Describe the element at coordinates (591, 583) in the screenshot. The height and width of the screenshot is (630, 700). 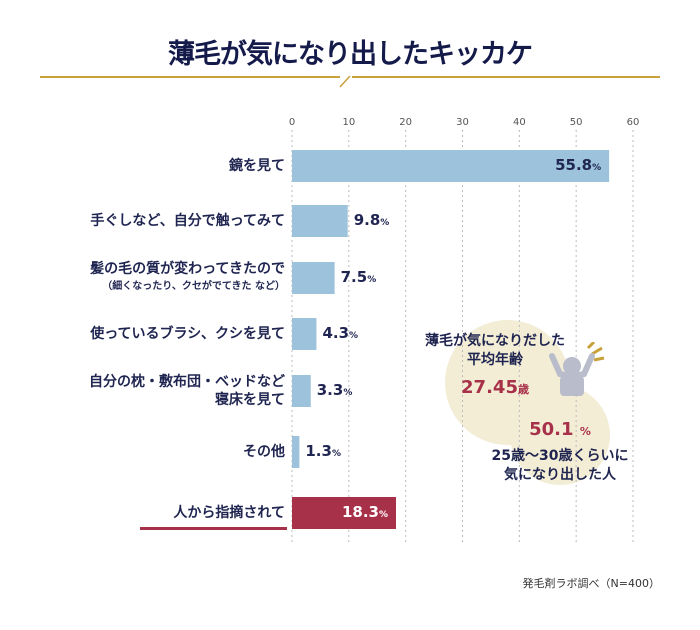
I see `source-note: 発毛剤ラボ調べ（N=400）` at that location.